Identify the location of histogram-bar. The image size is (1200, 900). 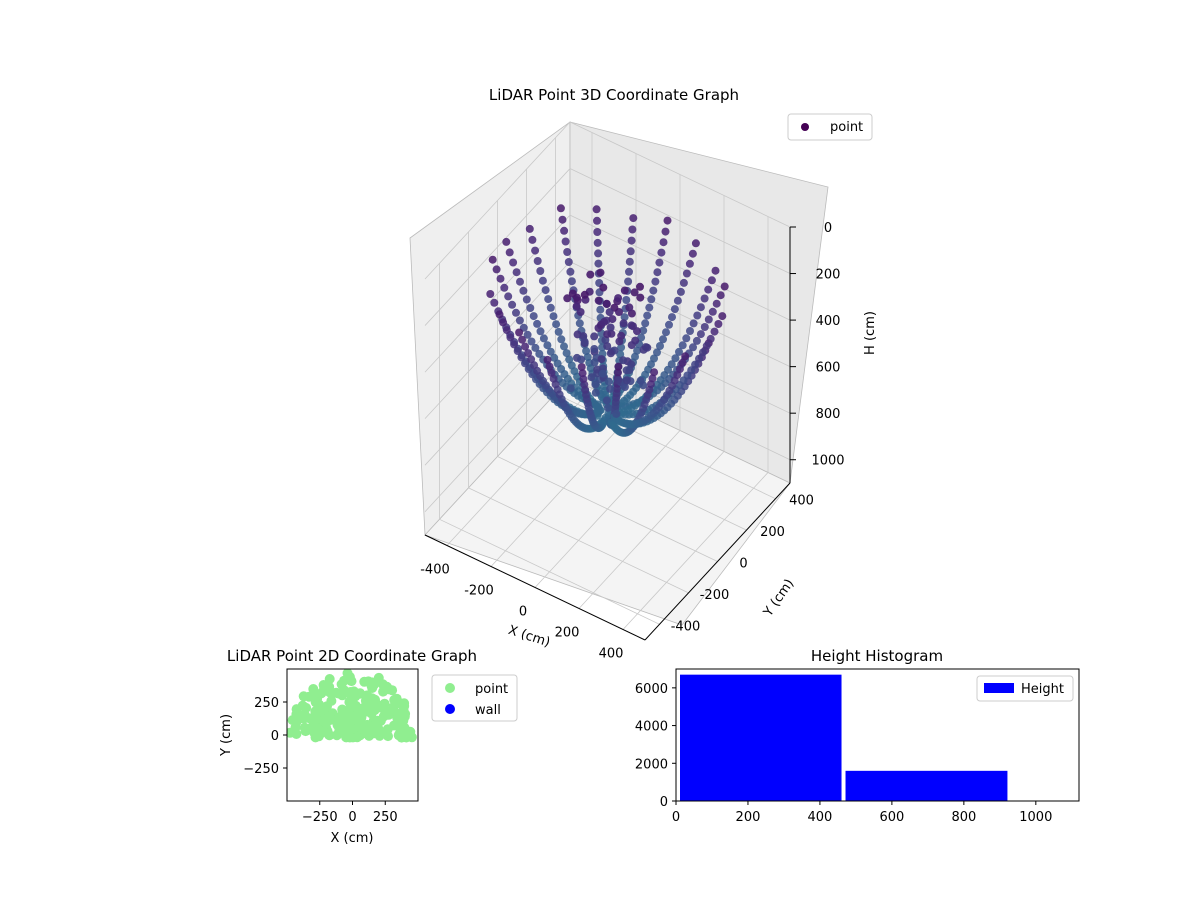
(761, 738).